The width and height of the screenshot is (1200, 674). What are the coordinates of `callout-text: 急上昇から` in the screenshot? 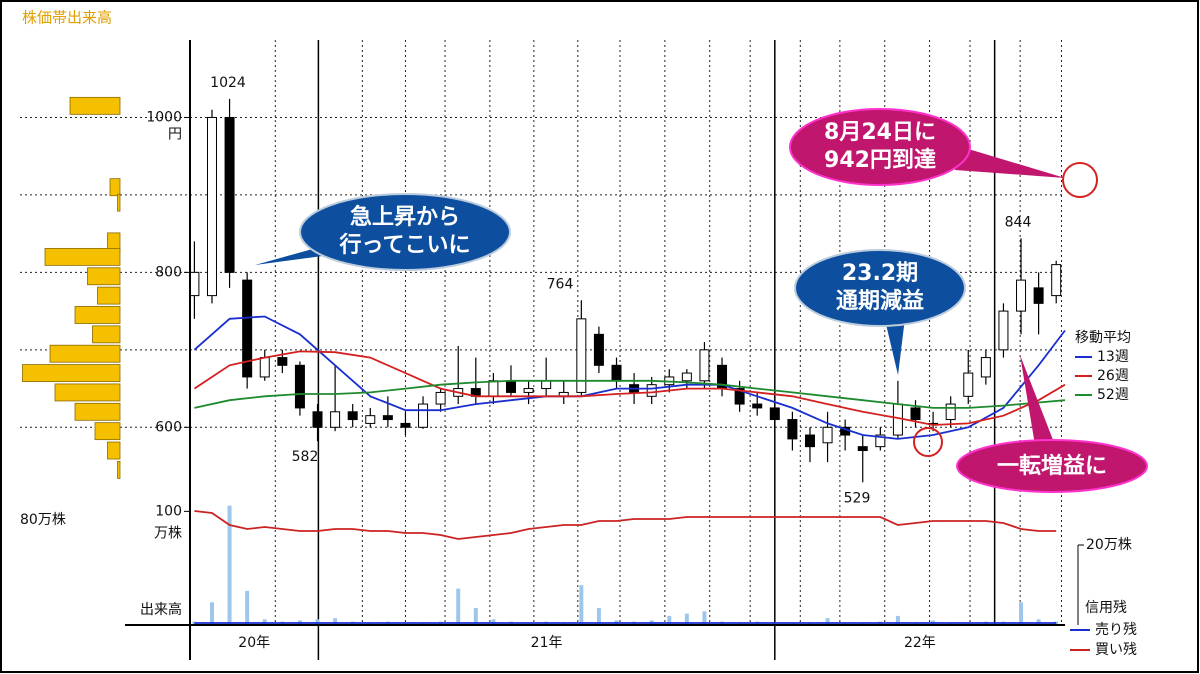 It's located at (405, 217).